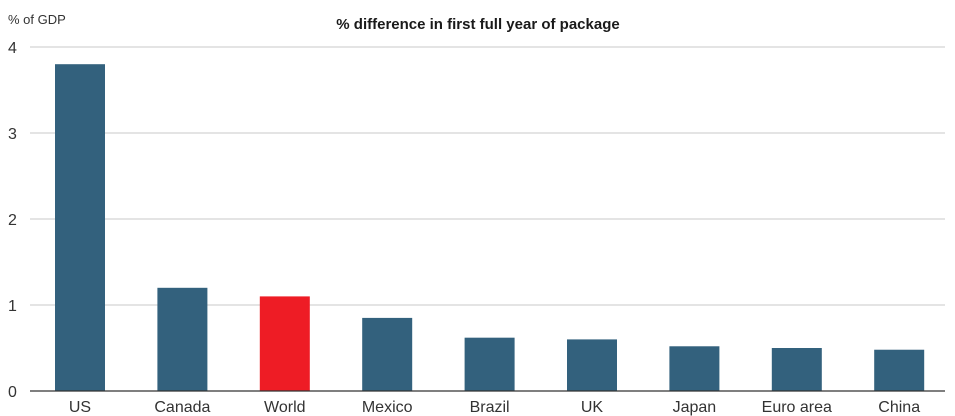  I want to click on y-tick-label: 2, so click(12, 220).